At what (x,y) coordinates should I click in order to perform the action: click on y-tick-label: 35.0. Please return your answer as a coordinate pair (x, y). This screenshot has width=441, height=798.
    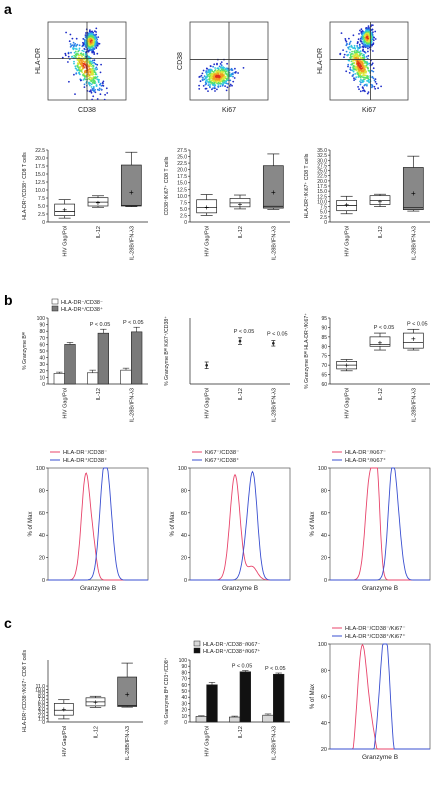
    Looking at the image, I should click on (322, 151).